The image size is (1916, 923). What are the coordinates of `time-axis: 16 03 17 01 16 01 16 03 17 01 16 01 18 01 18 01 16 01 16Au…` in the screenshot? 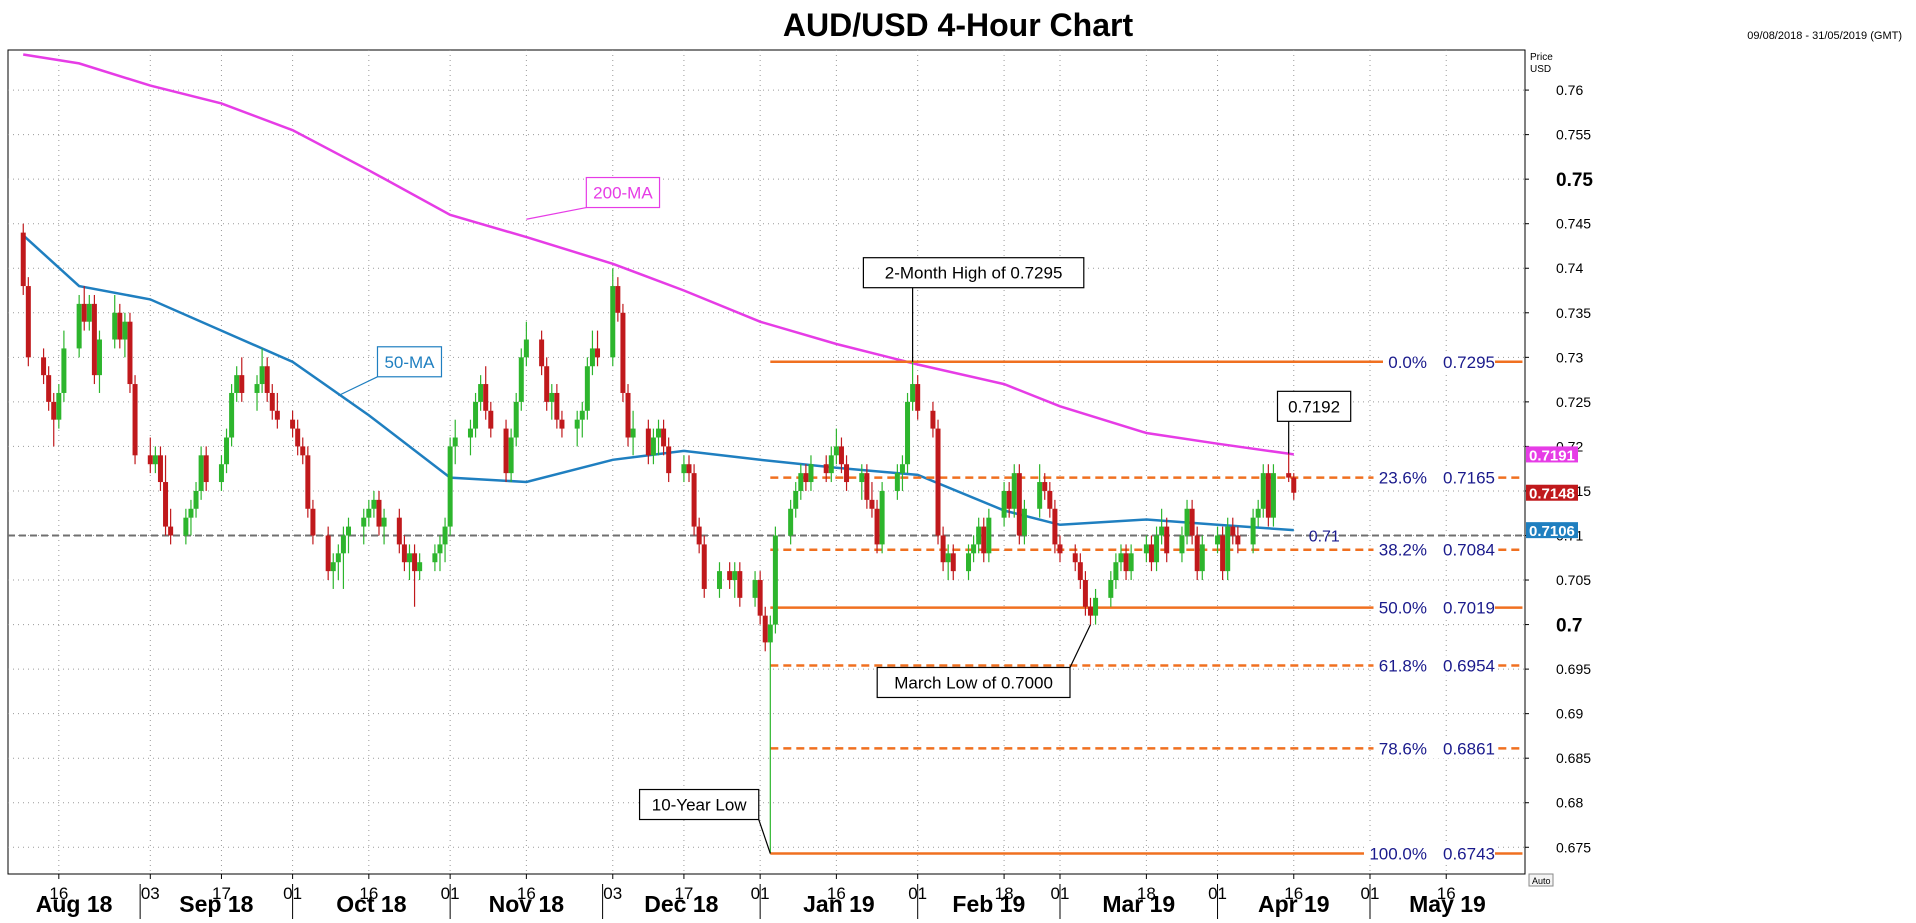 It's located at (761, 896).